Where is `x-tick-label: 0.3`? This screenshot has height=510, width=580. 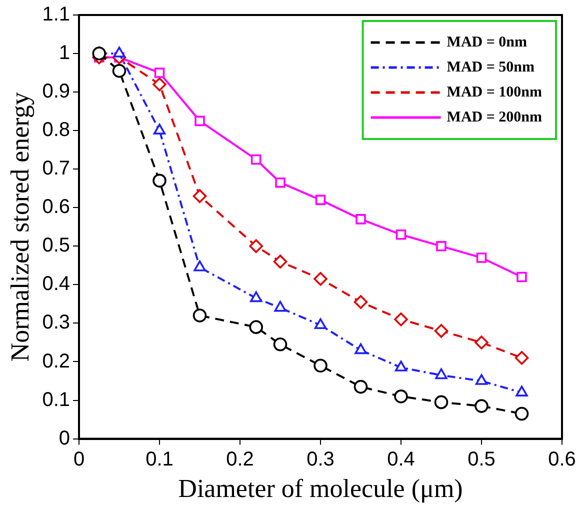 x-tick-label: 0.3 is located at coordinates (320, 459).